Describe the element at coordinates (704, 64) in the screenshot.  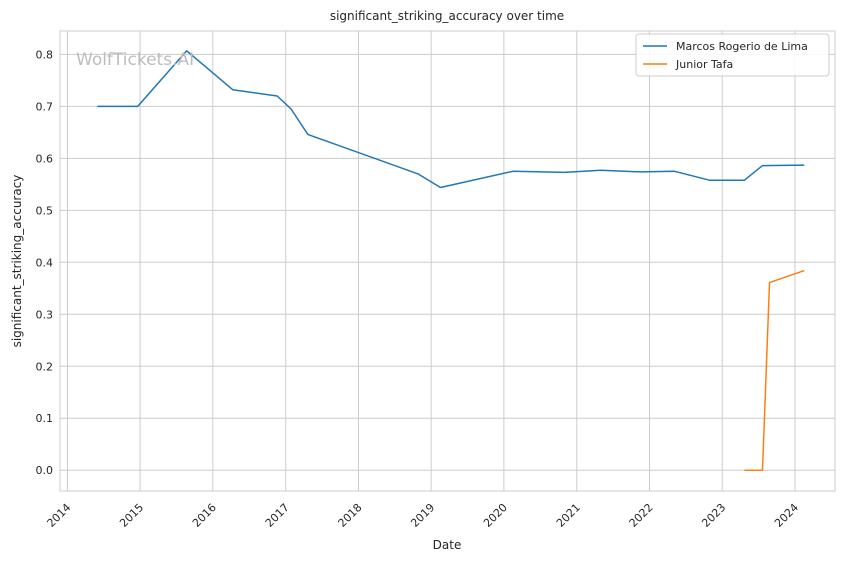
I see `legend-label-tafa: Junior Tafa` at that location.